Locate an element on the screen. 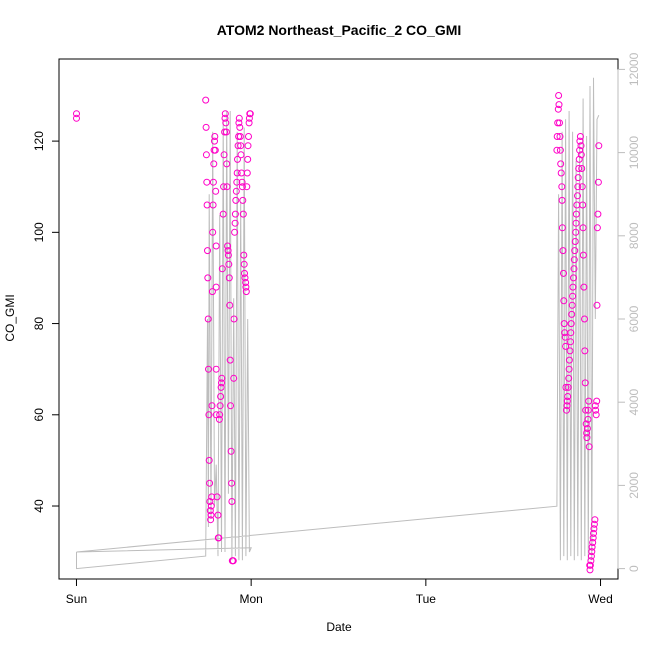 Image resolution: width=650 pixels, height=650 pixels. x-tick-label: Mon is located at coordinates (250, 599).